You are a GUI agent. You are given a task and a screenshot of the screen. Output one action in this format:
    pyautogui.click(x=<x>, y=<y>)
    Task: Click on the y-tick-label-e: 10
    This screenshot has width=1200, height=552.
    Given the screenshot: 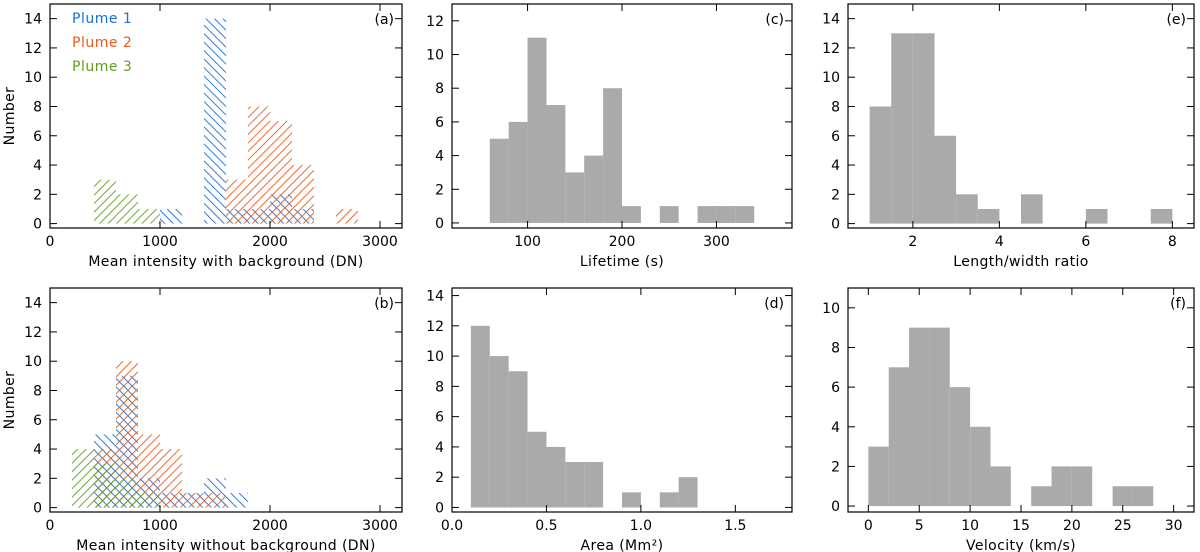 What is the action you would take?
    pyautogui.click(x=831, y=78)
    